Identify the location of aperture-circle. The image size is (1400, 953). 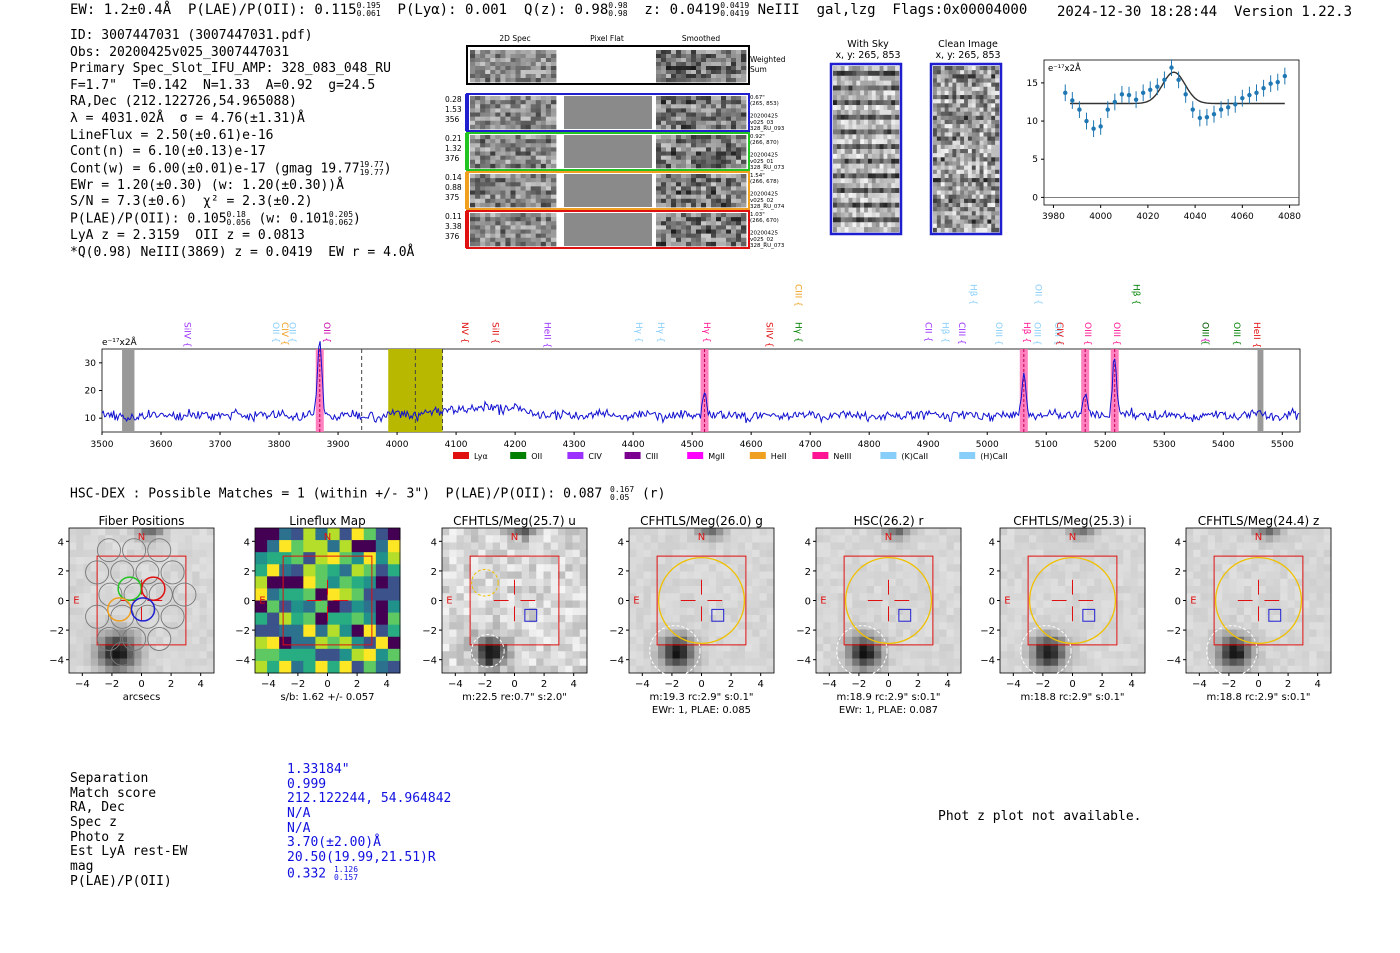
(701, 600).